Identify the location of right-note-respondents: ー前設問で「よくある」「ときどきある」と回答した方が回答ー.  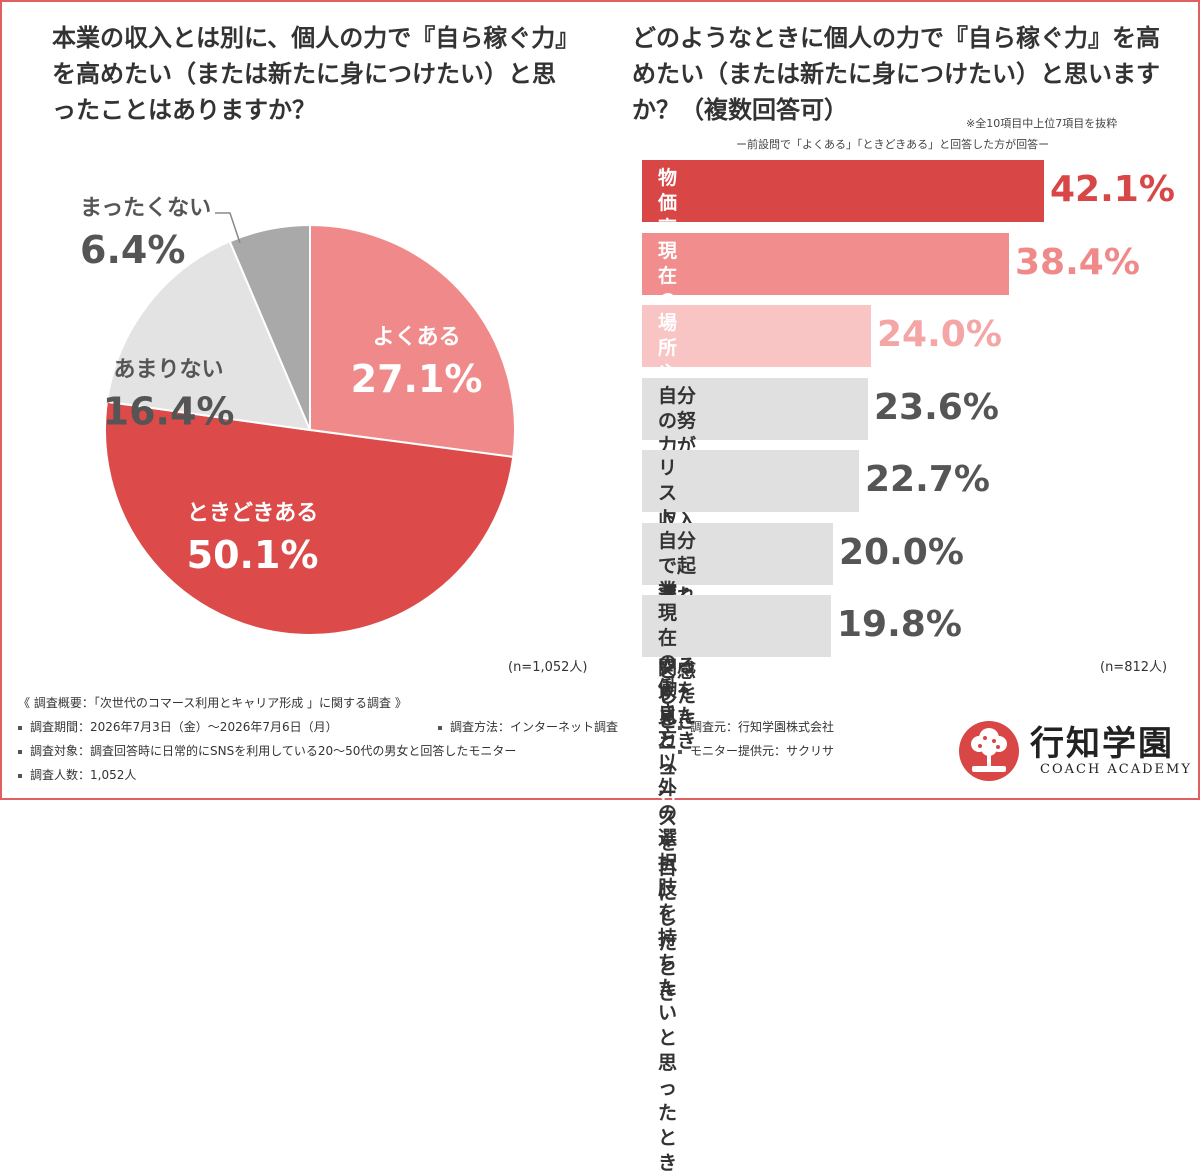
(893, 144).